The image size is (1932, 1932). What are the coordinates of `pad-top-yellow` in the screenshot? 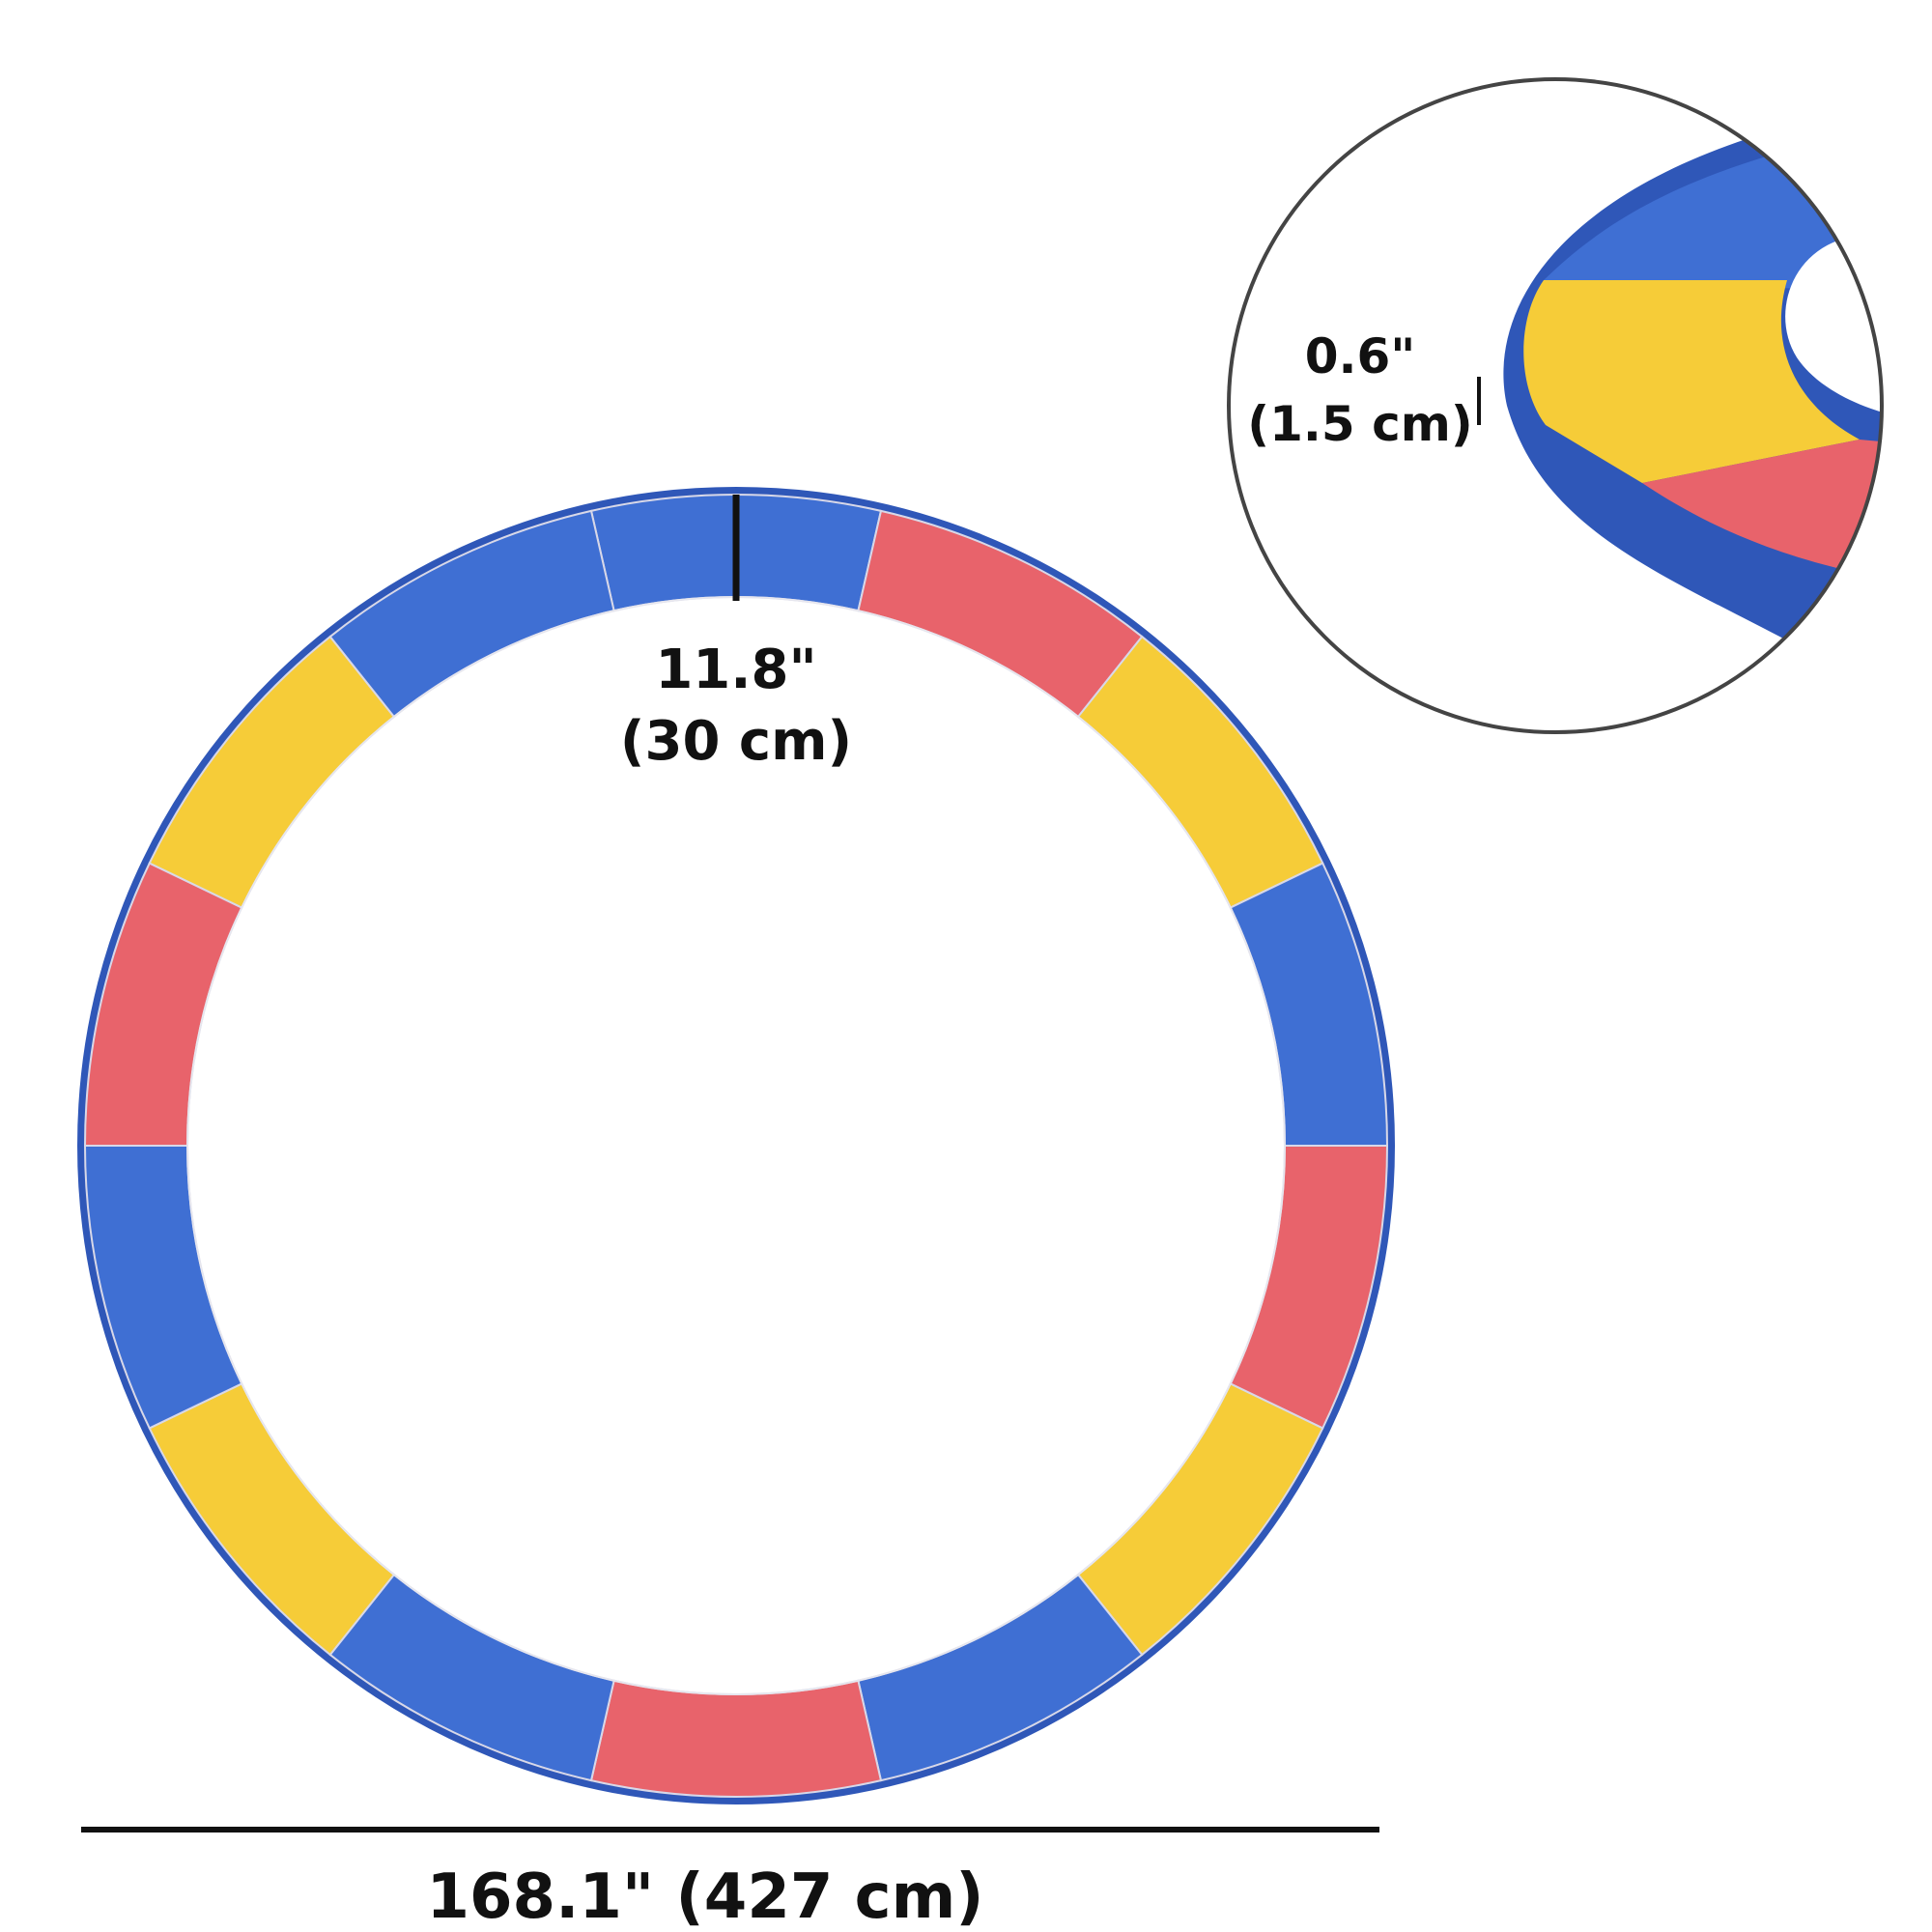 It's located at (1691, 381).